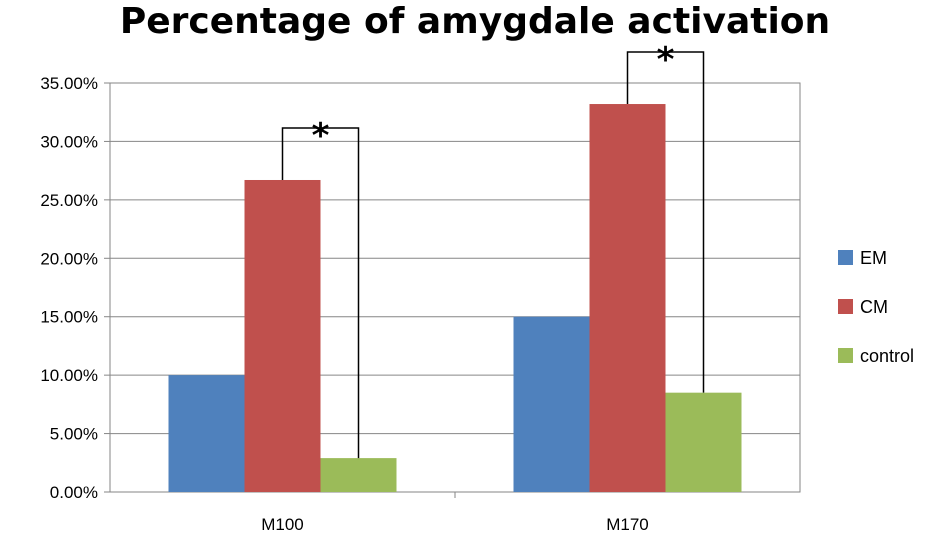 This screenshot has width=950, height=539. What do you see at coordinates (627, 524) in the screenshot?
I see `x-tick-label: M170` at bounding box center [627, 524].